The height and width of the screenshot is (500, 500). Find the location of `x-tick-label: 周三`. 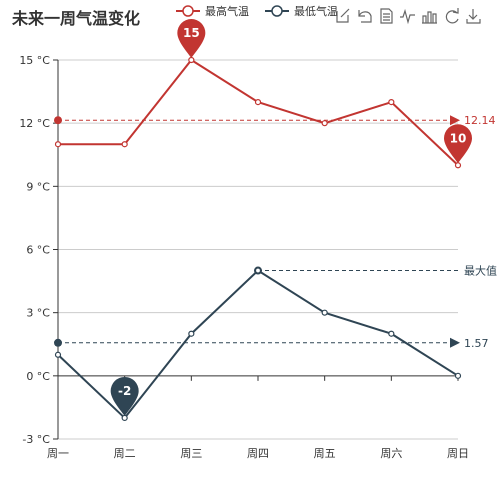

x-tick-label: 周三 is located at coordinates (191, 453).